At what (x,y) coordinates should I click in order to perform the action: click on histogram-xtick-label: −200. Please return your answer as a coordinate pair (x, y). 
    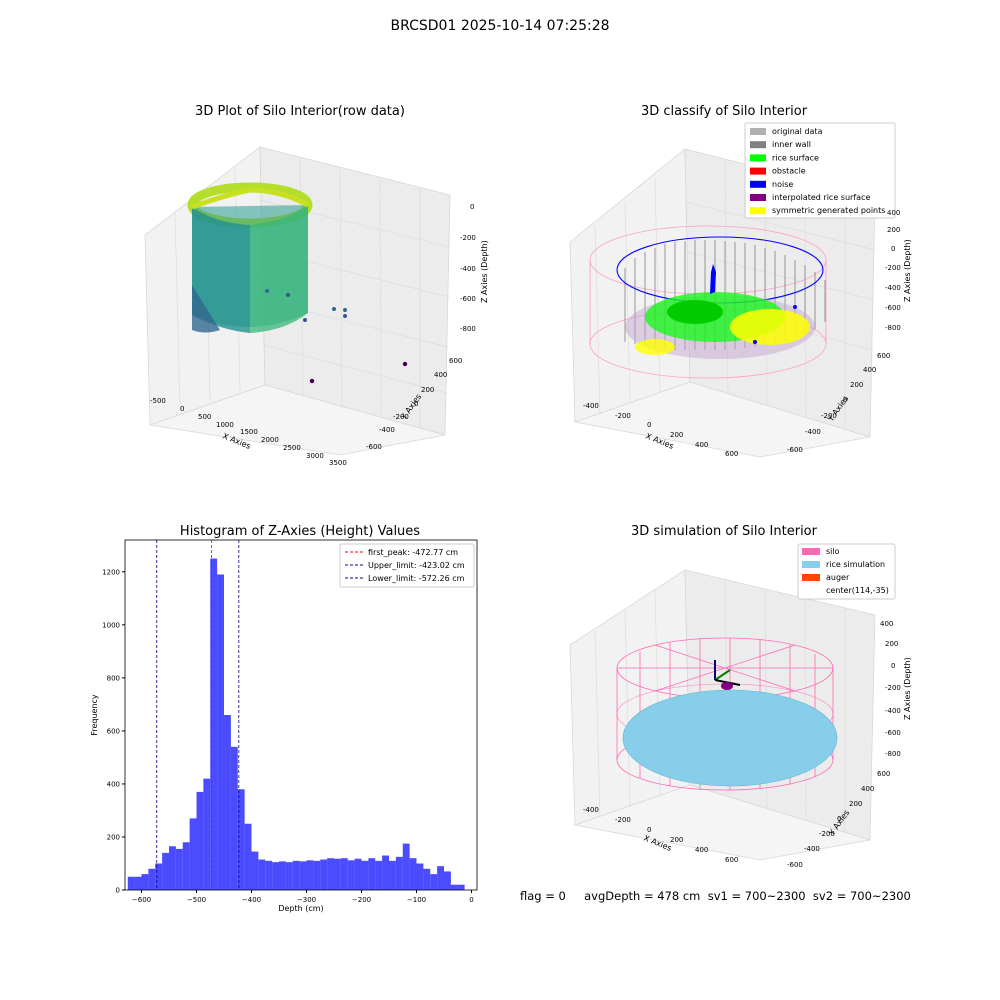
    Looking at the image, I should click on (361, 900).